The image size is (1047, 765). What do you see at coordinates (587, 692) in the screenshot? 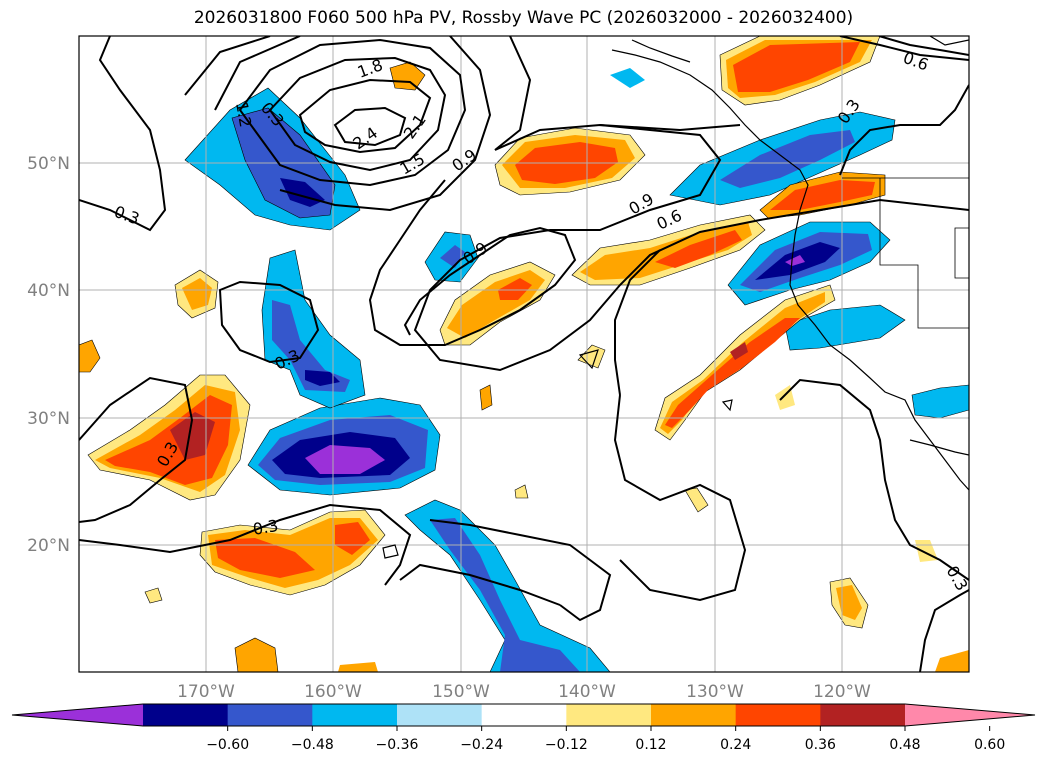
I see `lon-label: 140°W` at bounding box center [587, 692].